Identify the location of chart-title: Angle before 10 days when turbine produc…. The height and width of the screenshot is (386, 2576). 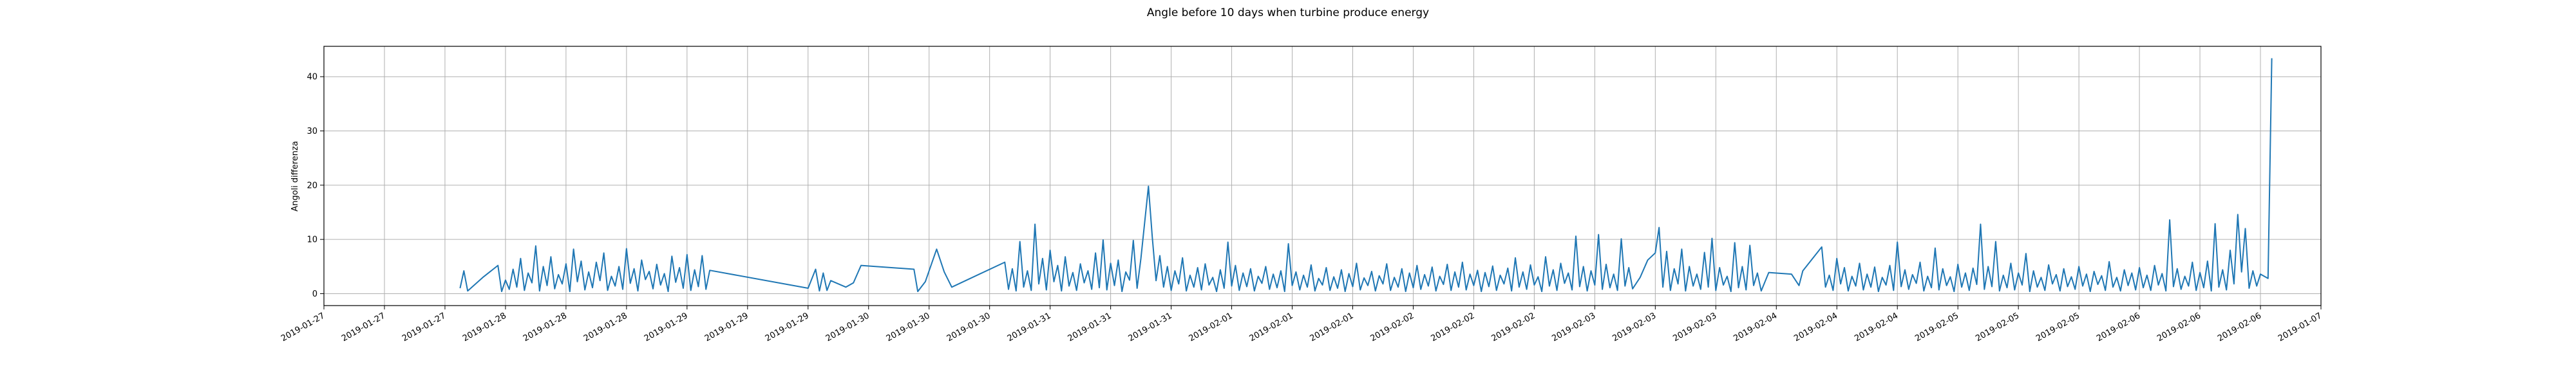
(1288, 12).